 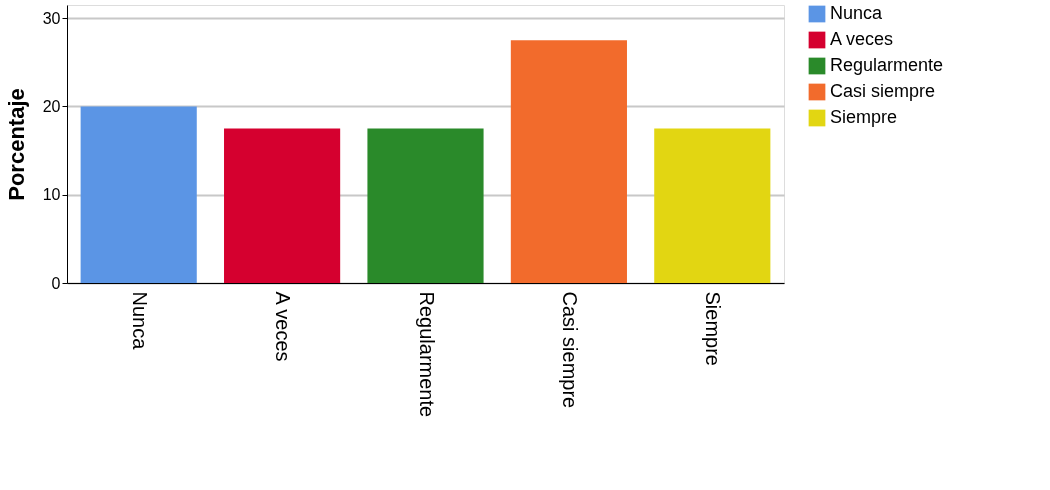 What do you see at coordinates (283, 326) in the screenshot?
I see `x-tick-label: A veces` at bounding box center [283, 326].